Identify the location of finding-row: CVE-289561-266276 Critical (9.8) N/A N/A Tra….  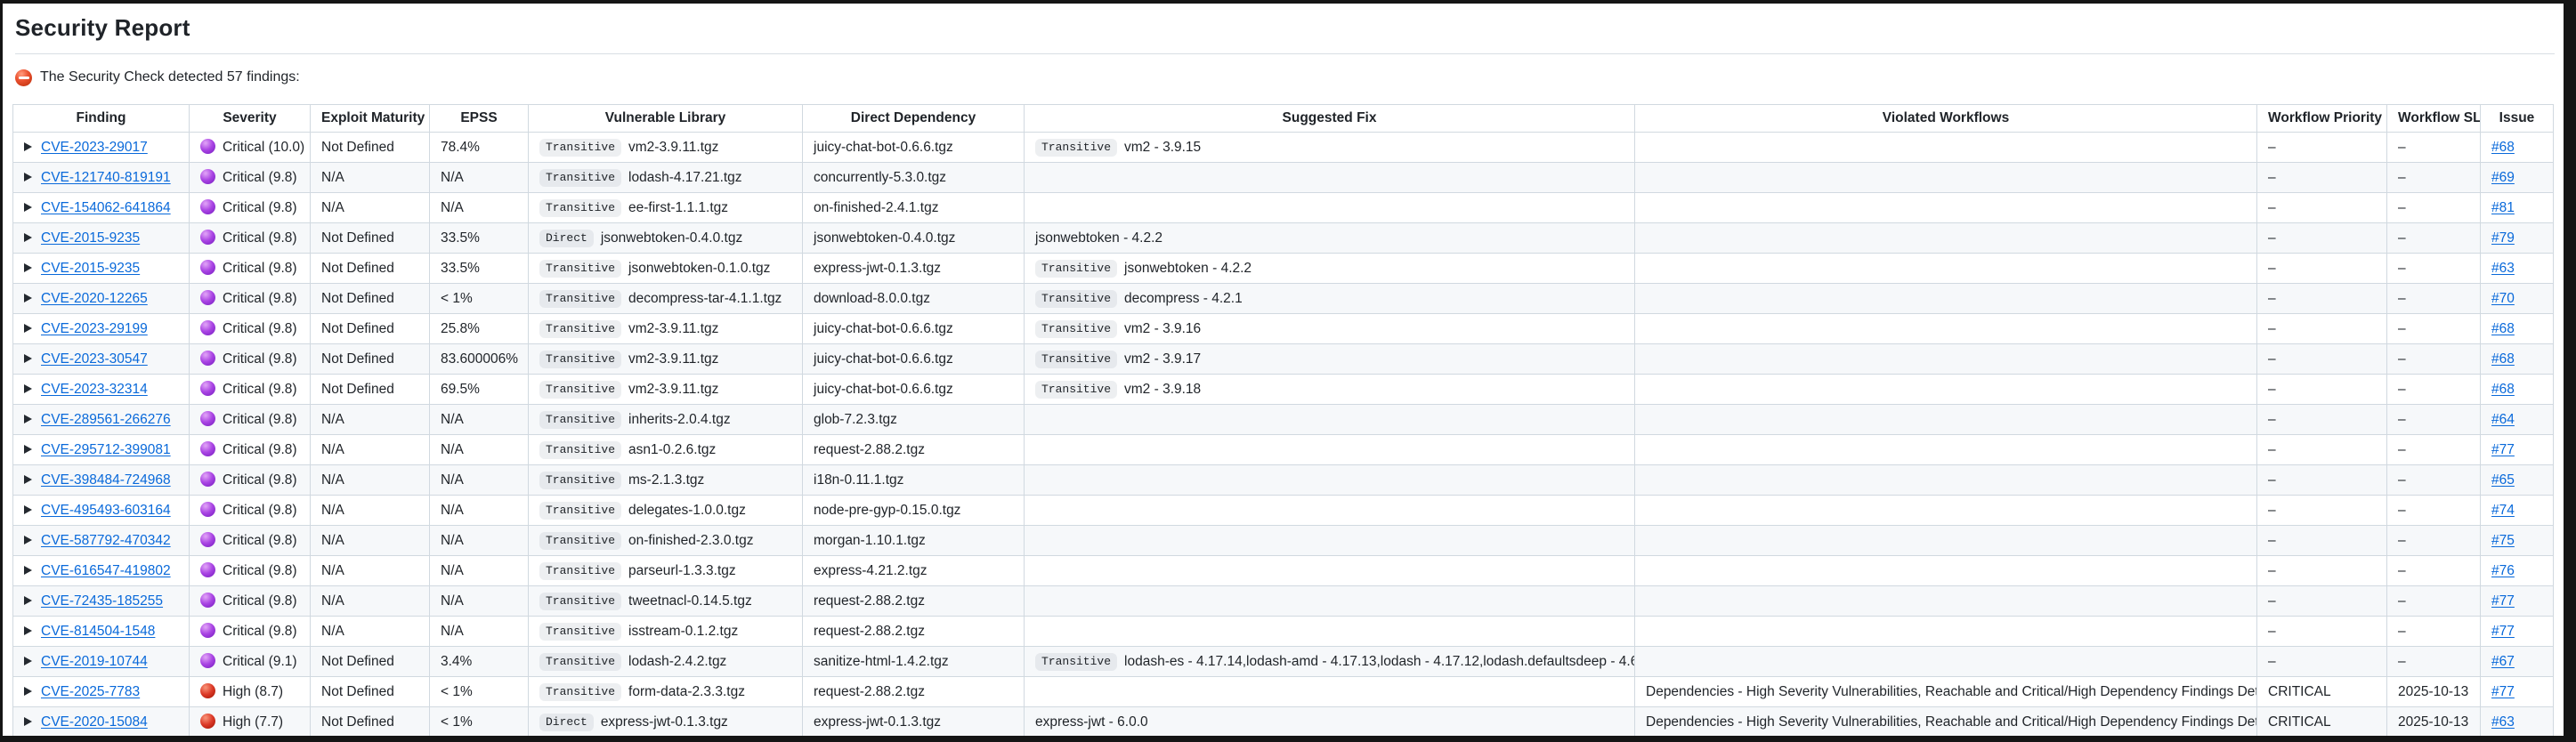
(1283, 419).